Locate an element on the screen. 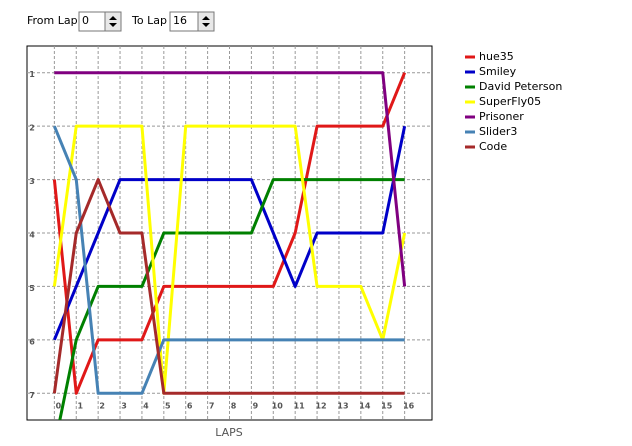 The image size is (632, 446). x-tick-label: 1 is located at coordinates (80, 406).